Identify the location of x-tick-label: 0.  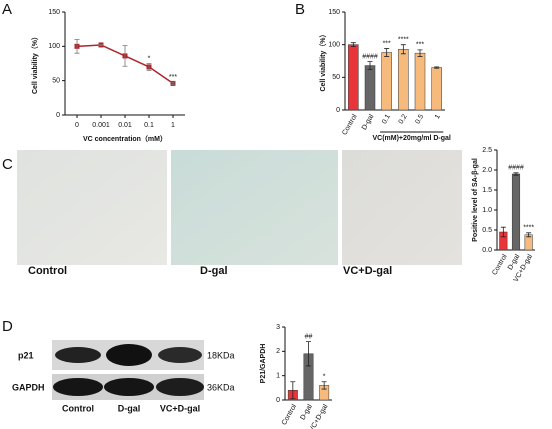
(77, 125).